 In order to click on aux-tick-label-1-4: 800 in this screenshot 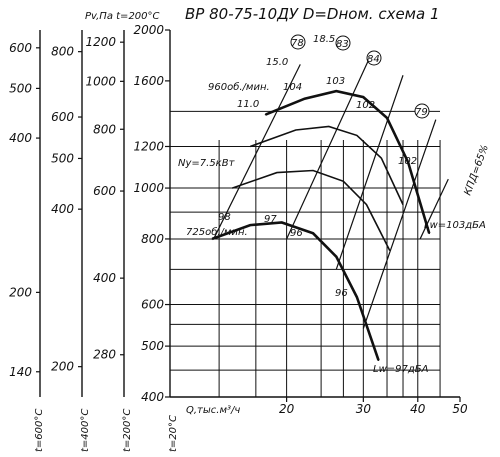, I will do `click(62, 52)`.